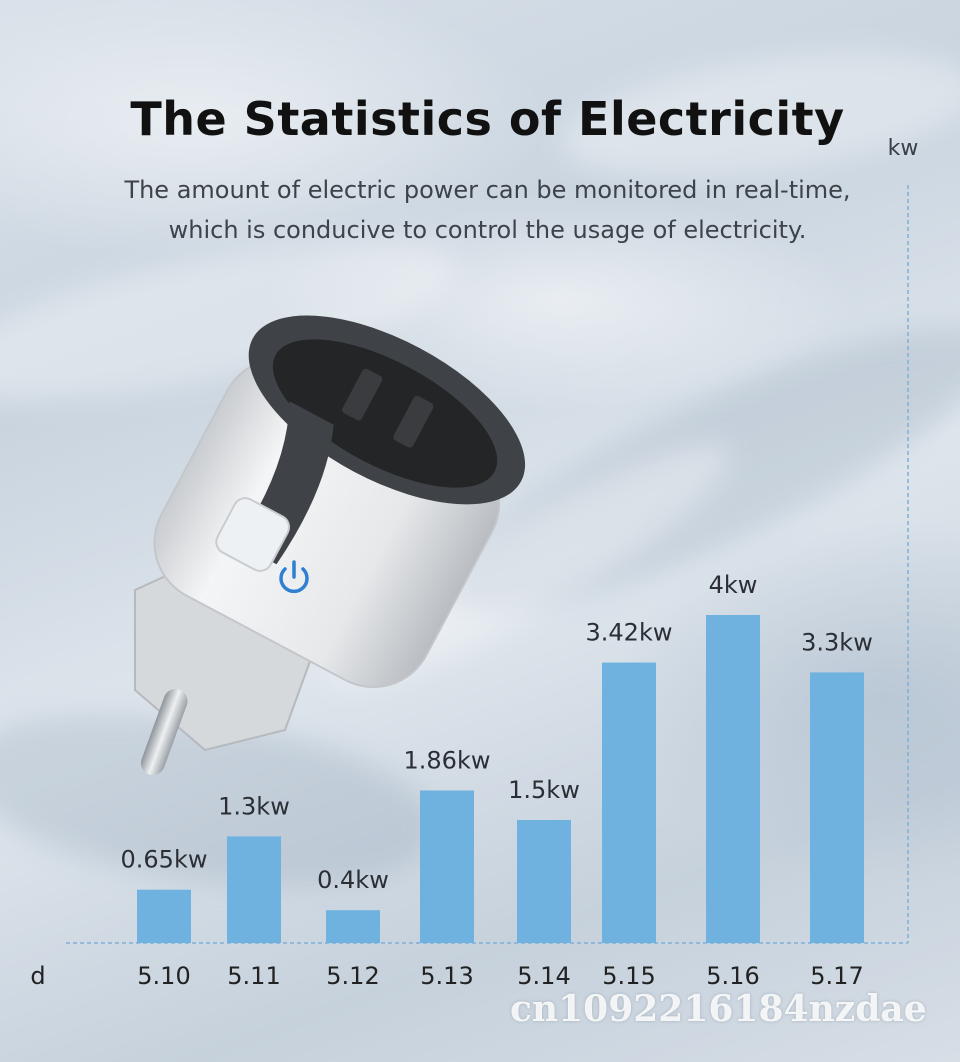  I want to click on bar-data-label: 1.3kw, so click(254, 806).